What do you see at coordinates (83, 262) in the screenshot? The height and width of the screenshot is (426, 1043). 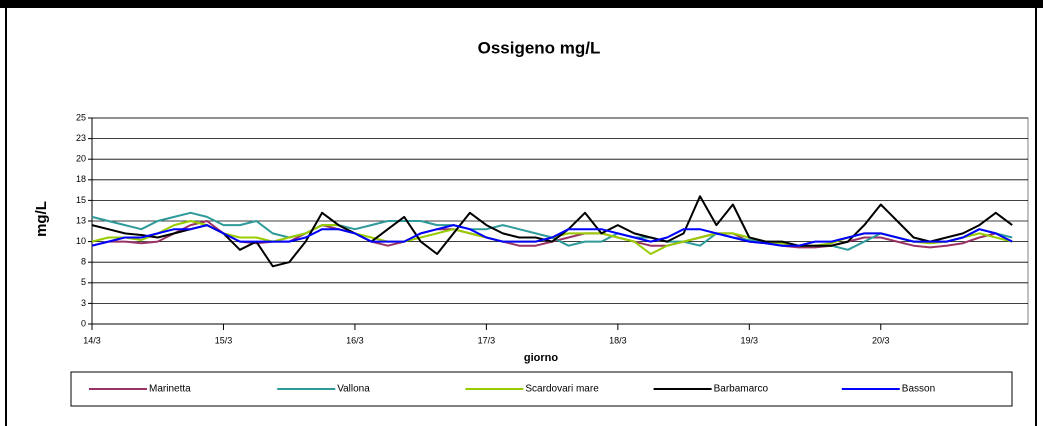 I see `y-tick-label: 8` at bounding box center [83, 262].